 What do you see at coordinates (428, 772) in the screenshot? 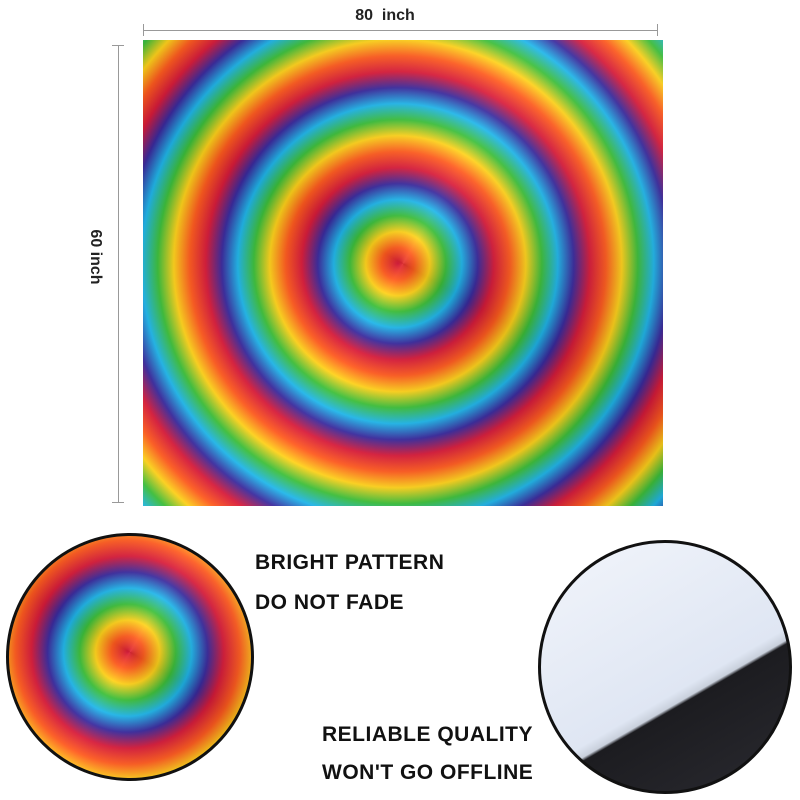
I see `feature-text: WON'T GO OFFLINE` at bounding box center [428, 772].